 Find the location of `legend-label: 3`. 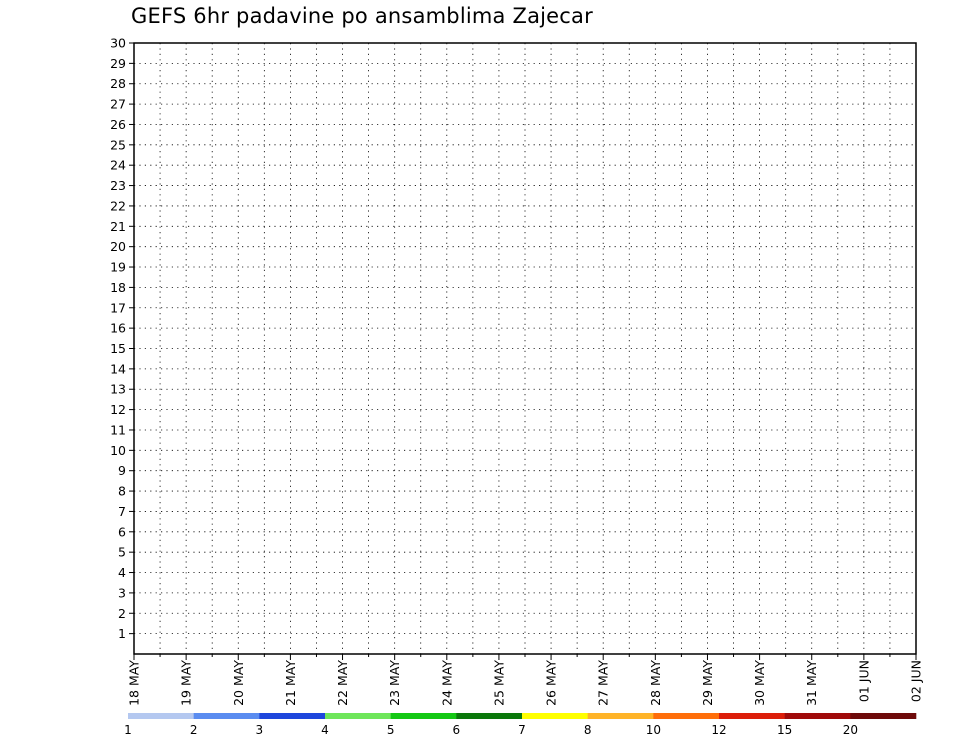

legend-label: 3 is located at coordinates (260, 730).